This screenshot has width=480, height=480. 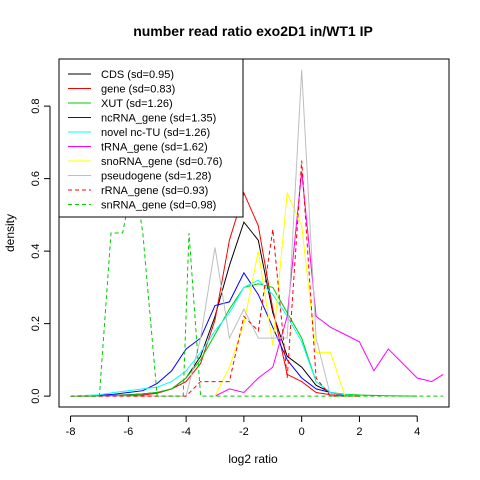 What do you see at coordinates (154, 148) in the screenshot?
I see `legend-entry: tRNA_gene (sd=1.62)` at bounding box center [154, 148].